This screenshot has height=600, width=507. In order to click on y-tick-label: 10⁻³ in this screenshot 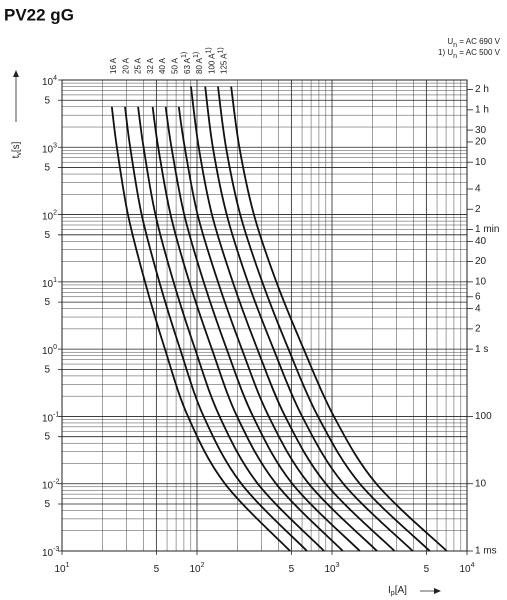, I will do `click(50, 552)`.